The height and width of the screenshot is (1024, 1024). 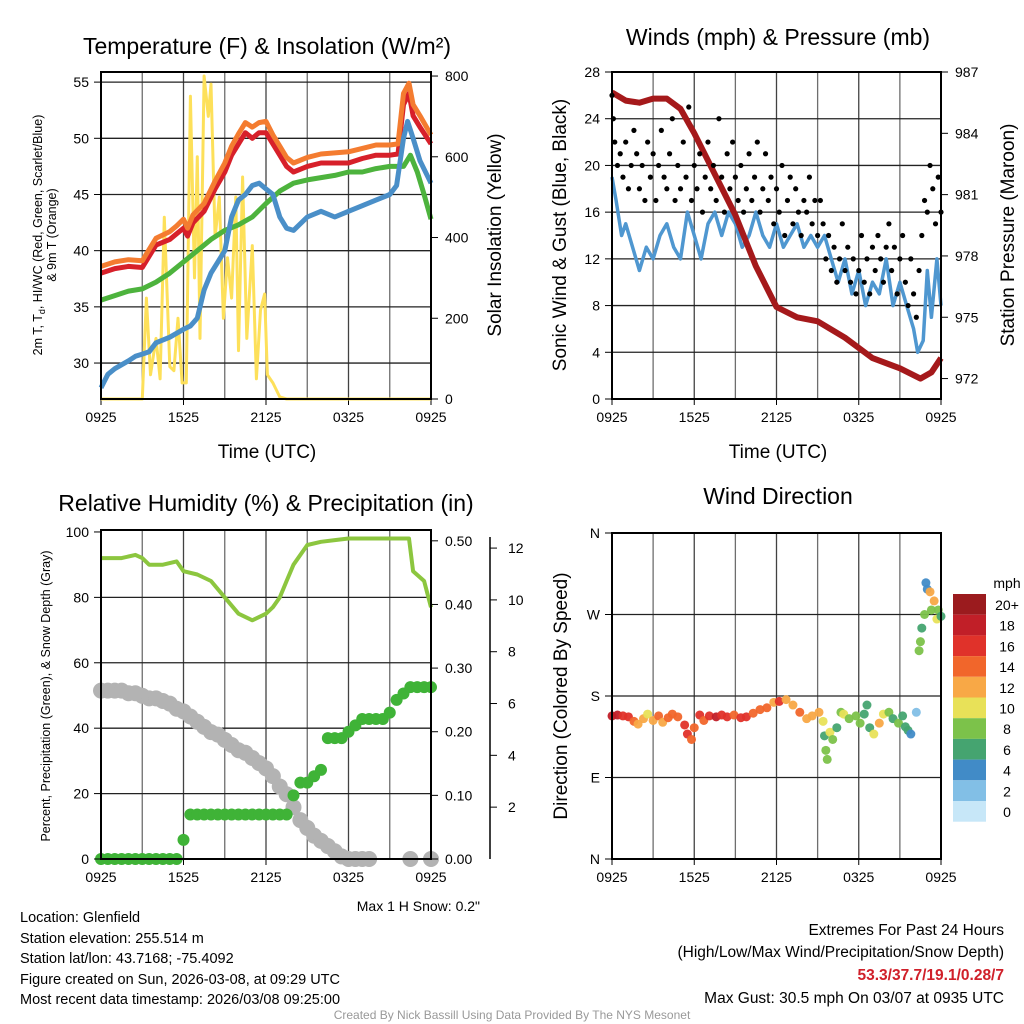 What do you see at coordinates (777, 235) in the screenshot?
I see `station-pressure-line` at bounding box center [777, 235].